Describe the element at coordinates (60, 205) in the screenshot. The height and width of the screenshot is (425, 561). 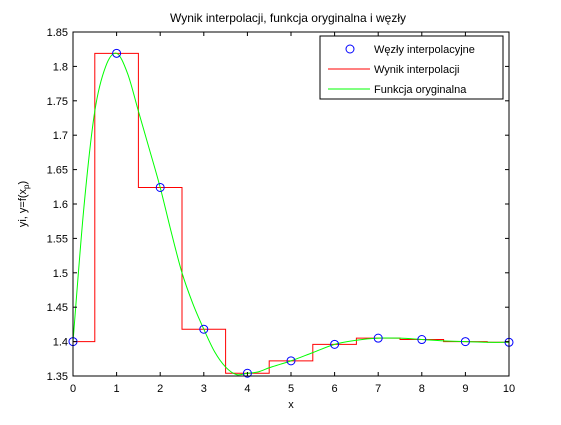
I see `y-tick-label: 1.6` at that location.